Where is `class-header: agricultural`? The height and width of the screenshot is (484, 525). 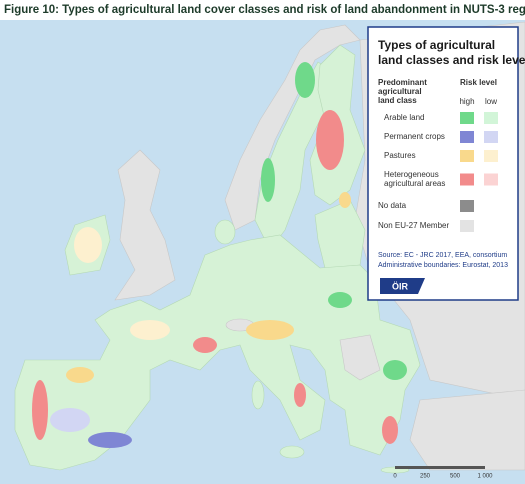
class-header: agricultural is located at coordinates (400, 91).